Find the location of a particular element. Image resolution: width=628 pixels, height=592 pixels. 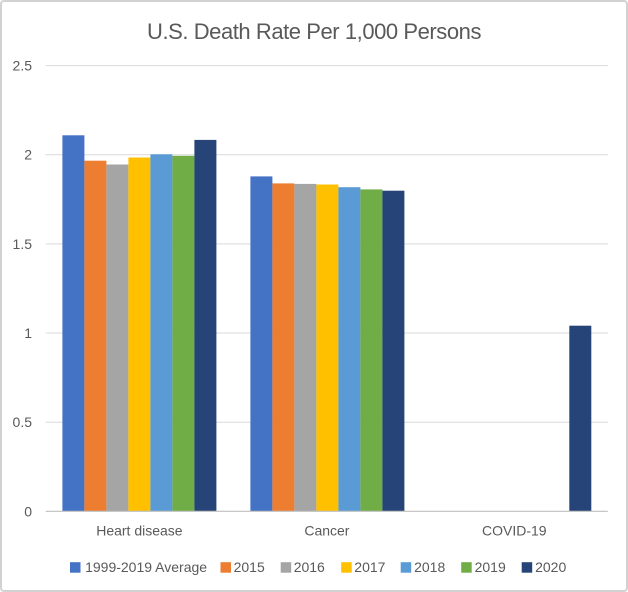

svg-text: 1999-2019 Average is located at coordinates (146, 567).